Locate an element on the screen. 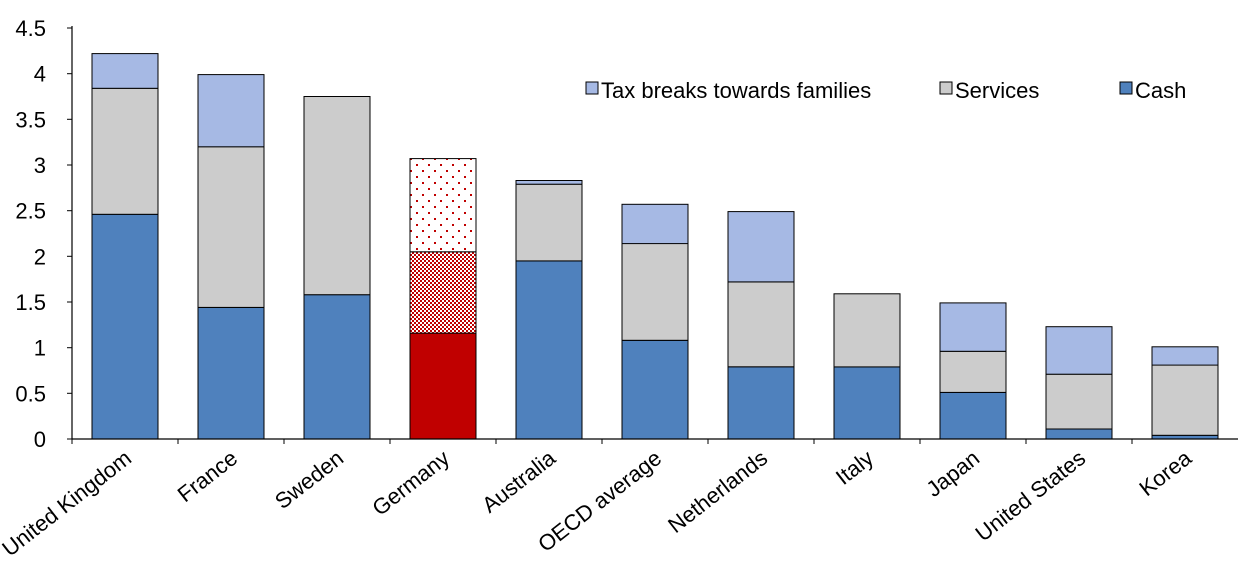 This screenshot has width=1241, height=568. y-tick-label-4: 4 is located at coordinates (40, 74).